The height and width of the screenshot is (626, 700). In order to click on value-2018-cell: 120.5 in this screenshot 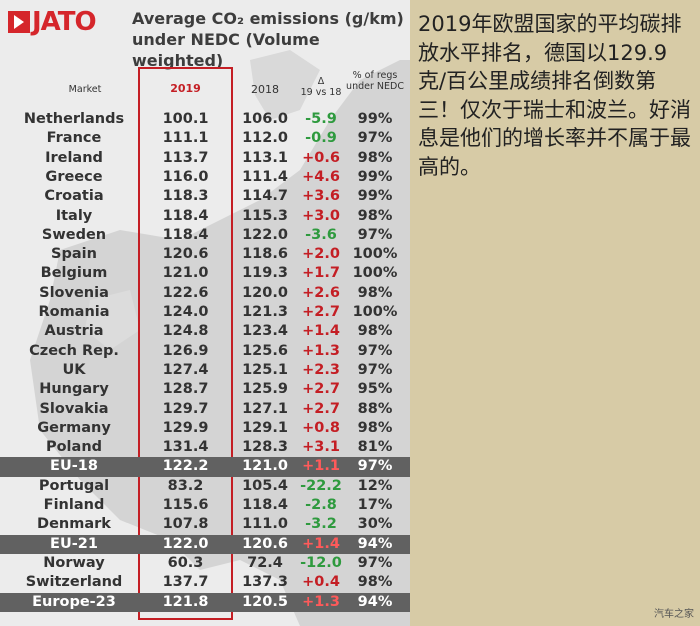, I will do `click(265, 601)`.